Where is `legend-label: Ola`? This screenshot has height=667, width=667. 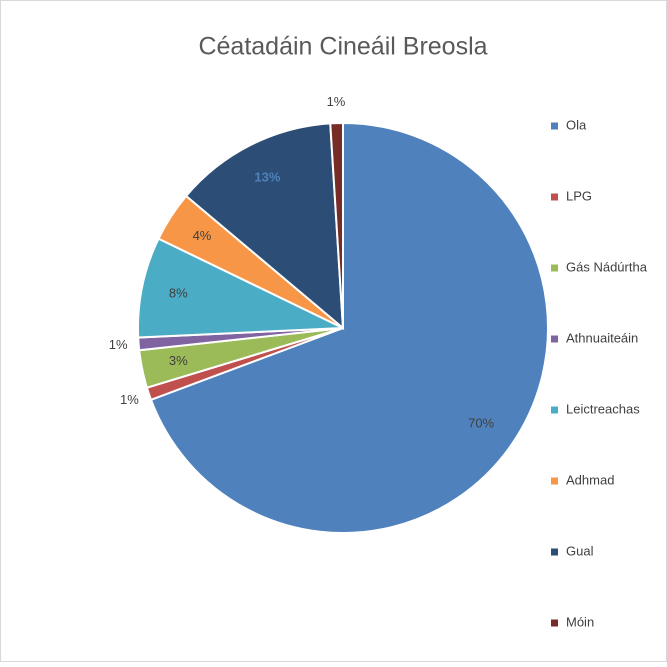 legend-label: Ola is located at coordinates (576, 124).